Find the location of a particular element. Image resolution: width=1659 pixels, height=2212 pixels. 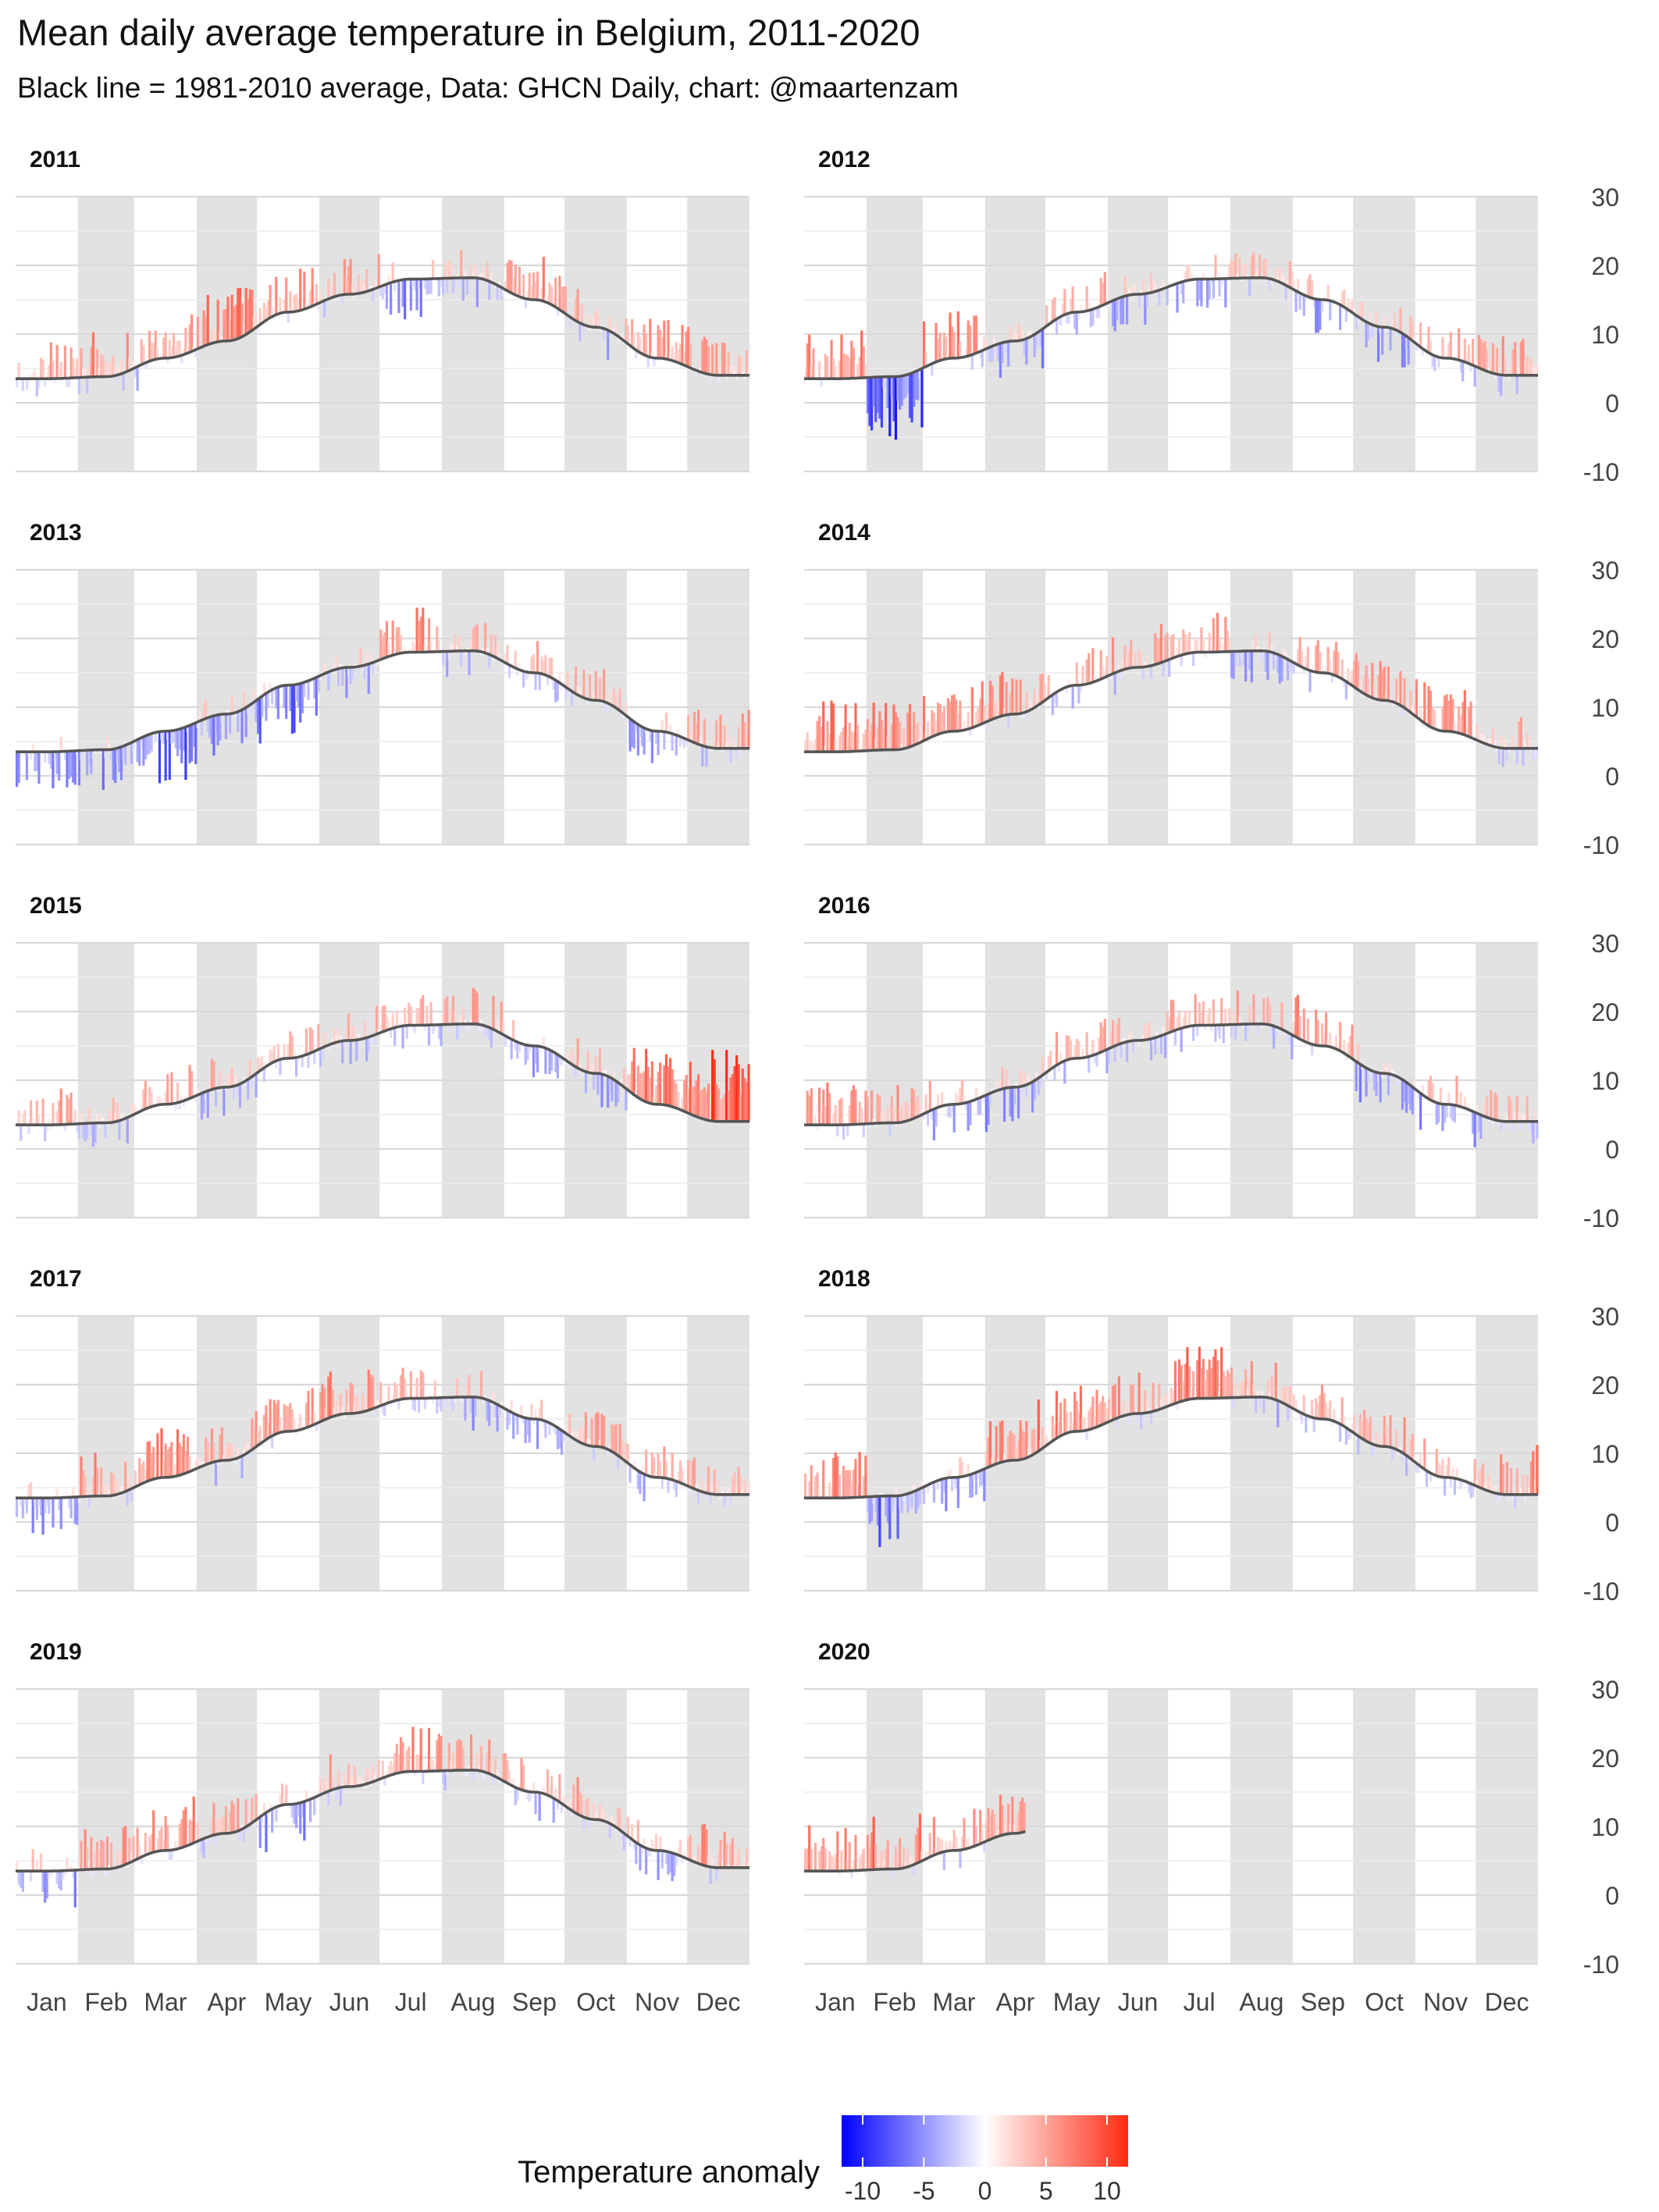

y-tick-label: 20 is located at coordinates (1605, 1759).